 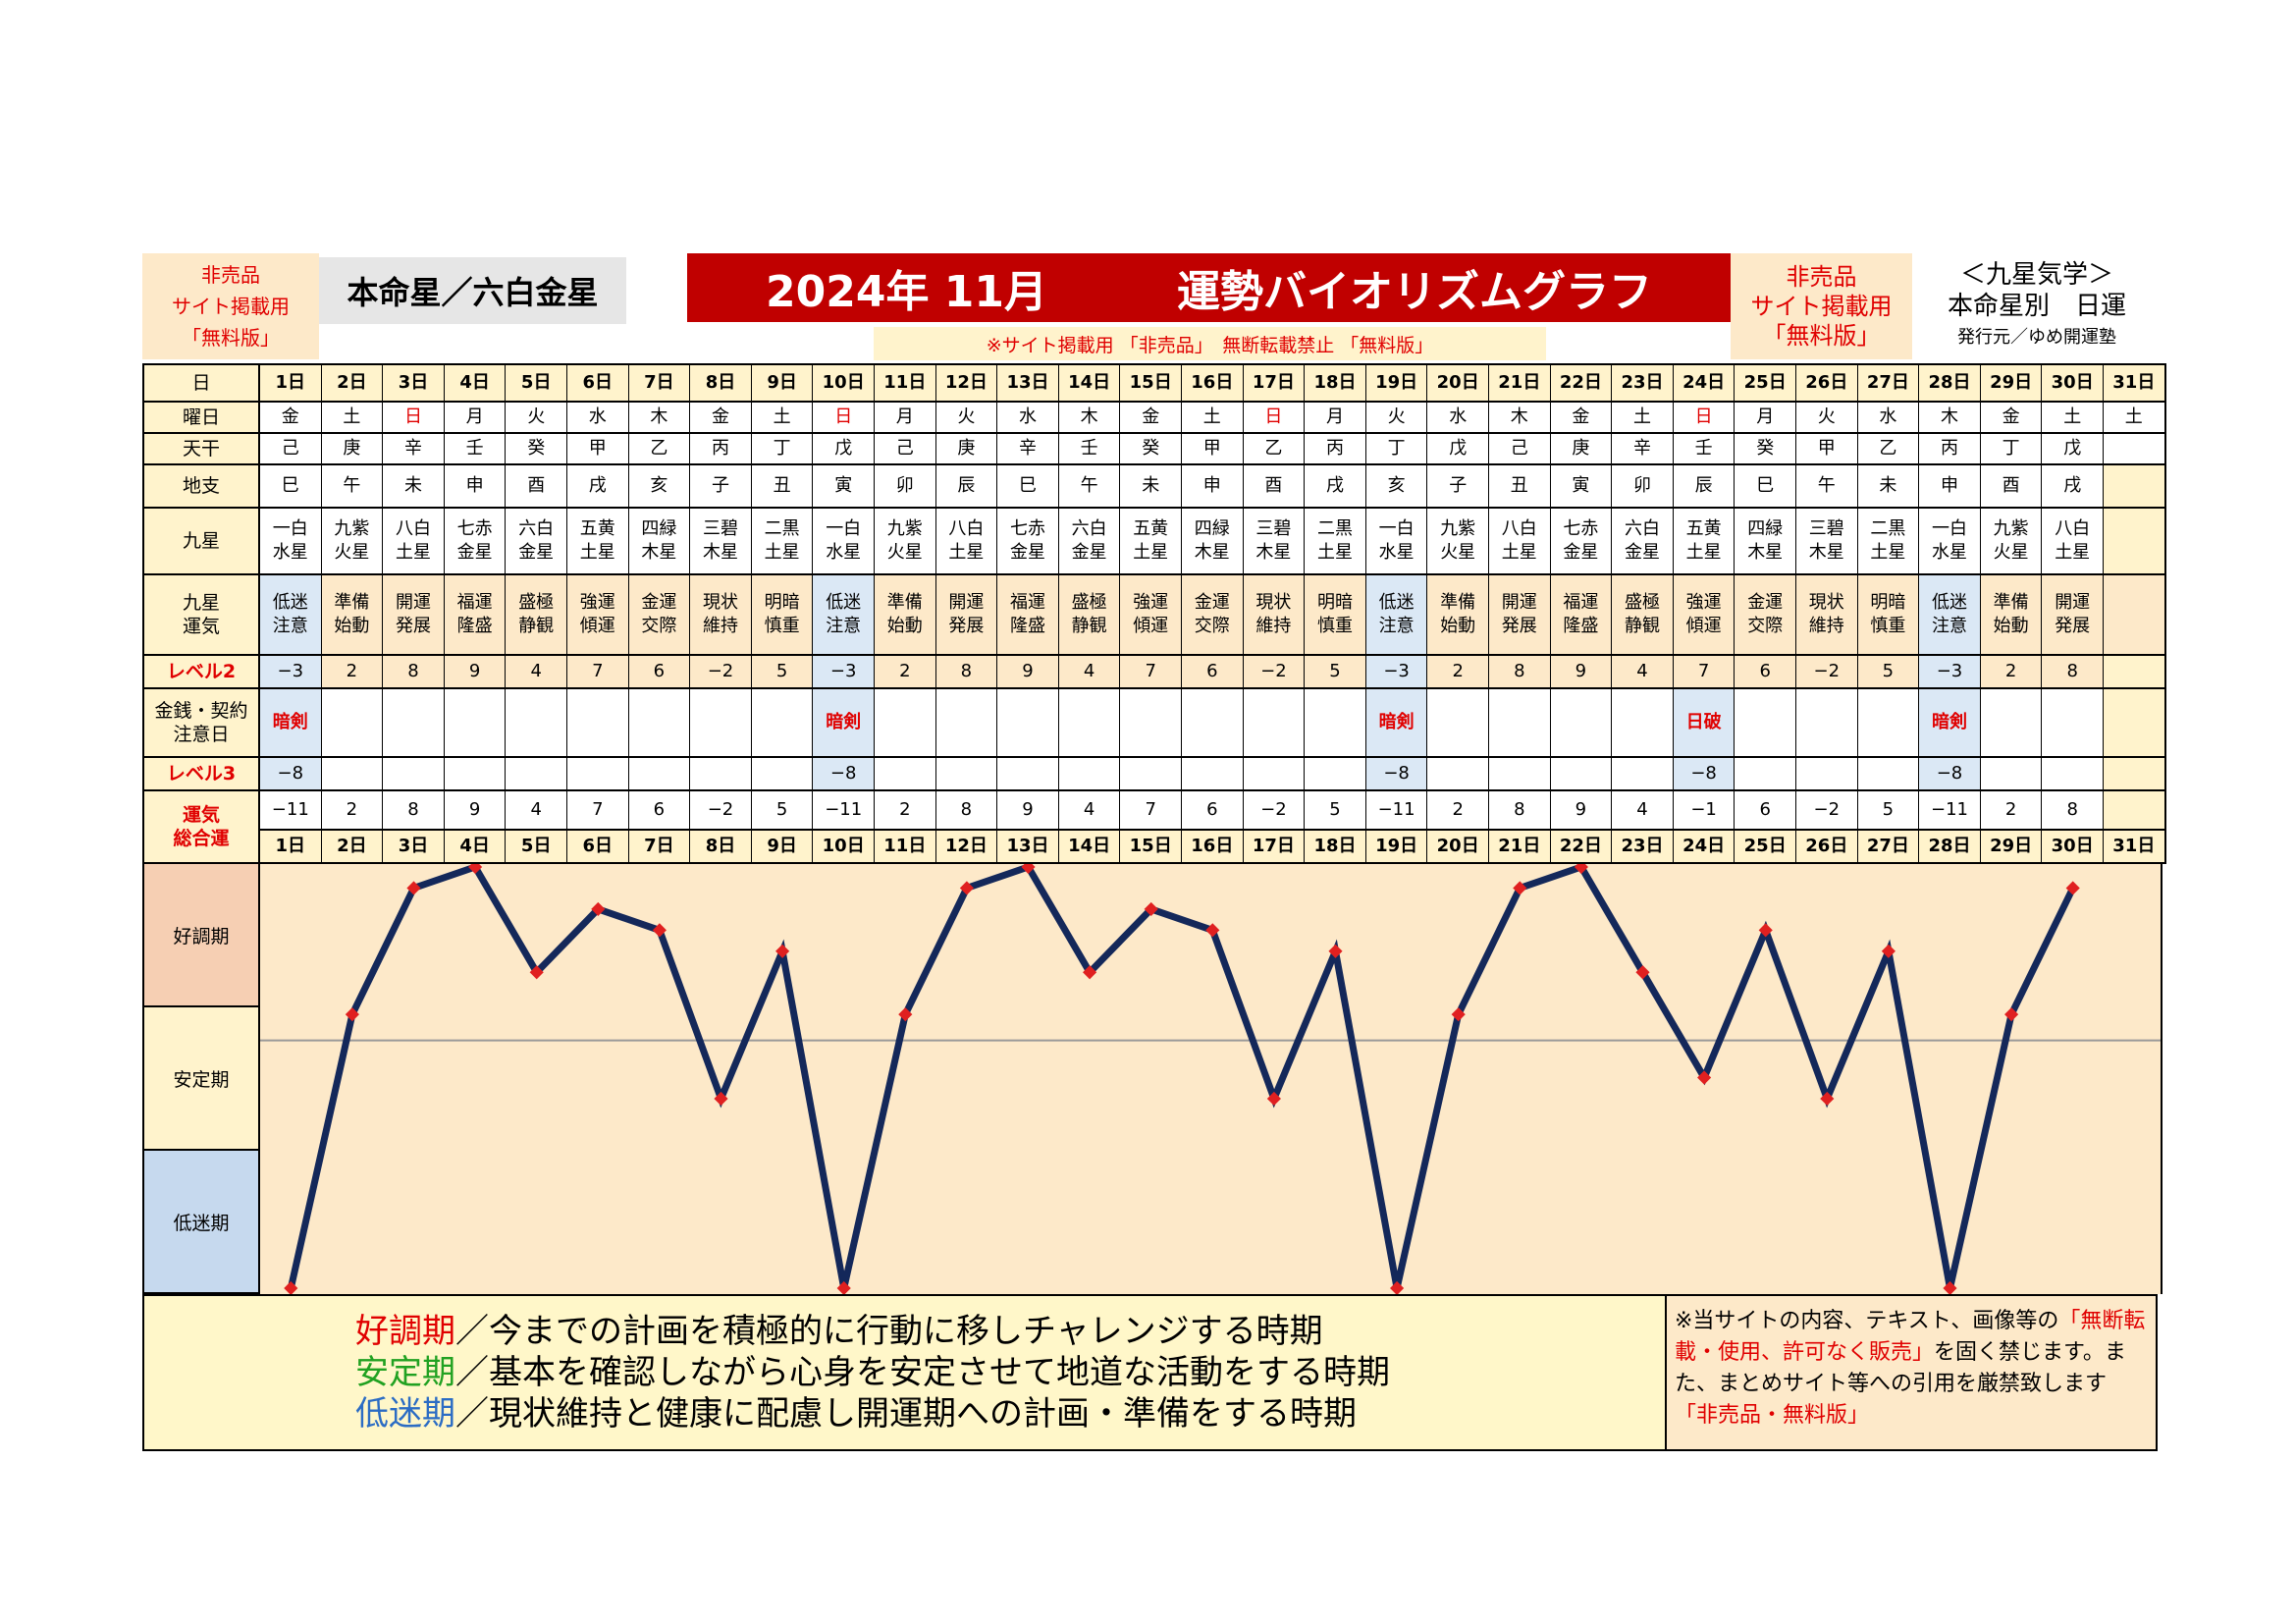 What do you see at coordinates (1151, 542) in the screenshot?
I see `cell-kyusei: 五黄 土星` at bounding box center [1151, 542].